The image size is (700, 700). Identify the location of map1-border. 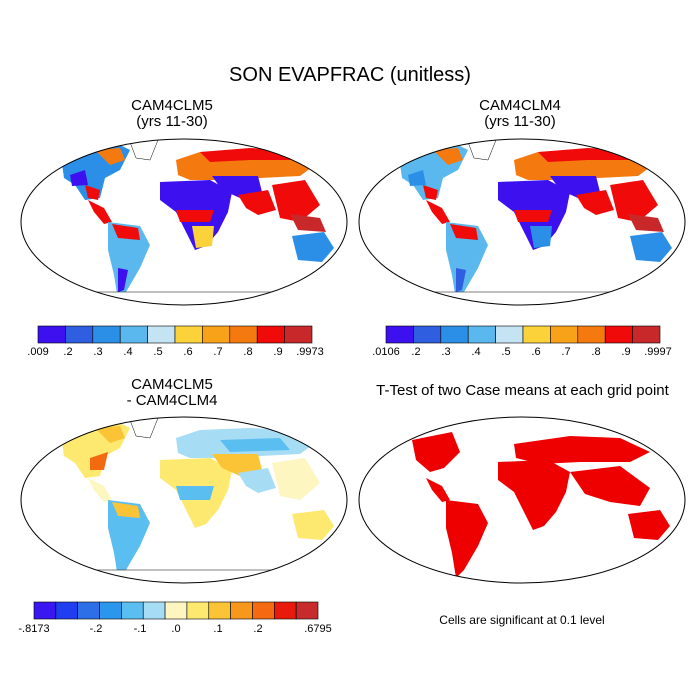
(184, 222).